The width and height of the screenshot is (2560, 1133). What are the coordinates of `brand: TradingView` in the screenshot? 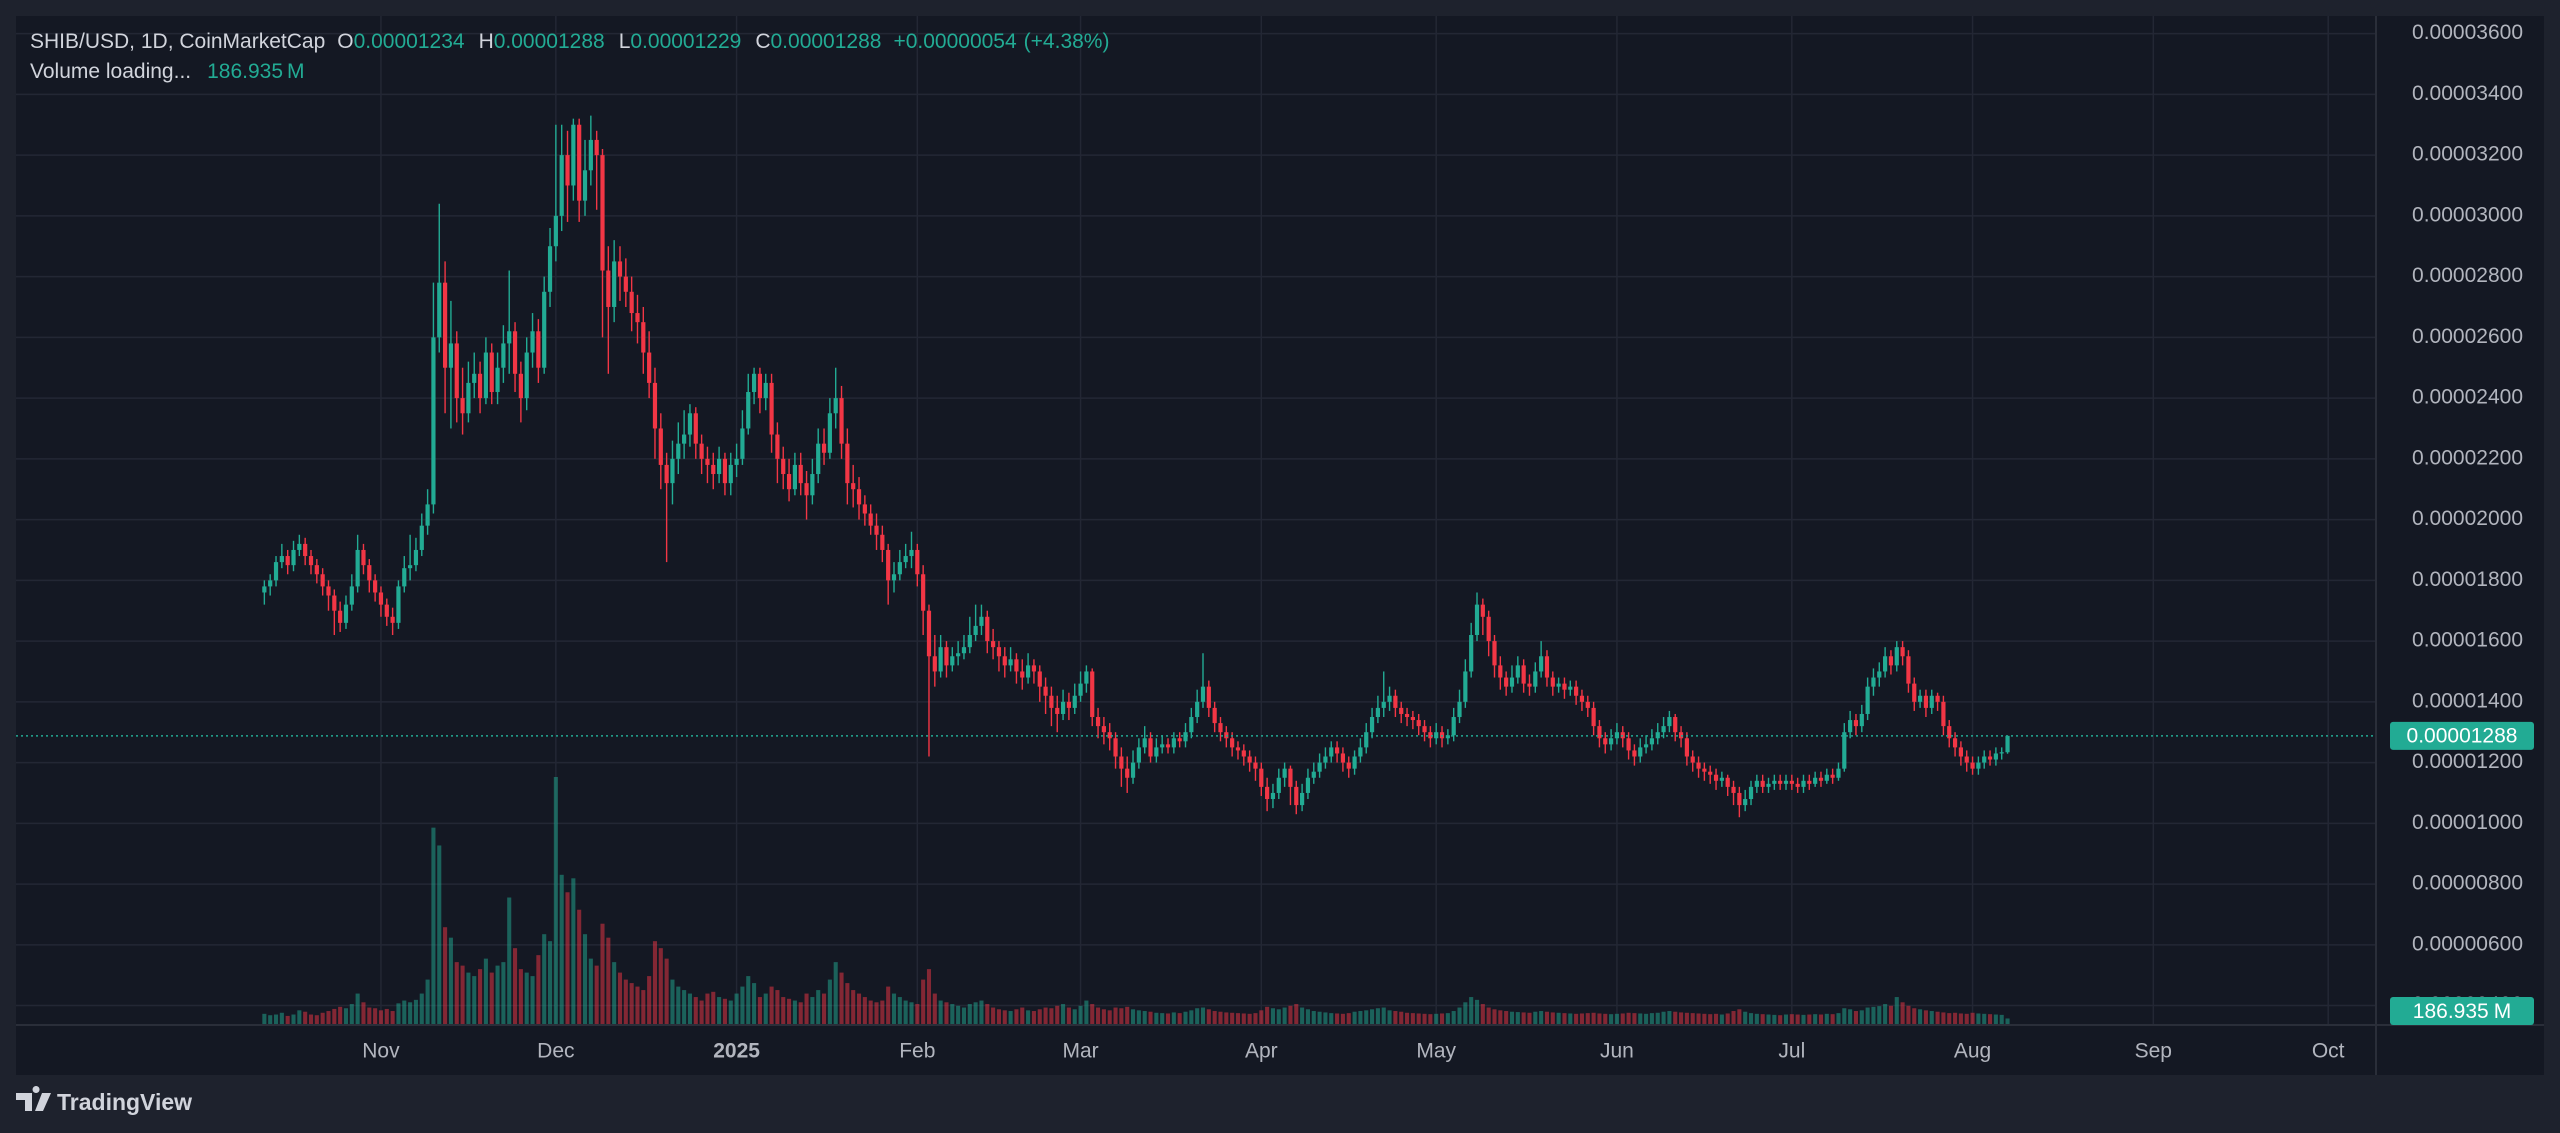 It's located at (104, 1100).